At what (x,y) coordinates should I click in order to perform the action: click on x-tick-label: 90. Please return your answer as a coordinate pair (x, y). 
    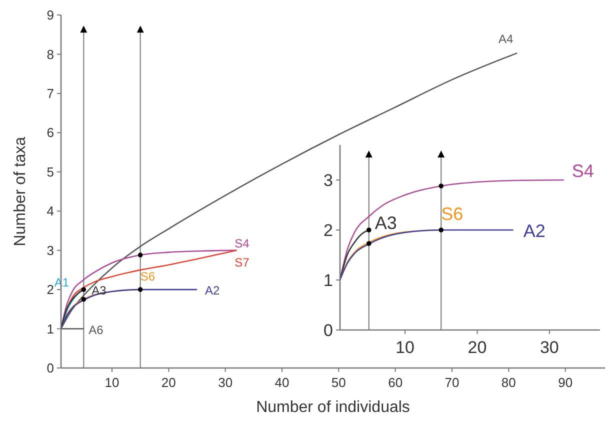
    Looking at the image, I should click on (565, 382).